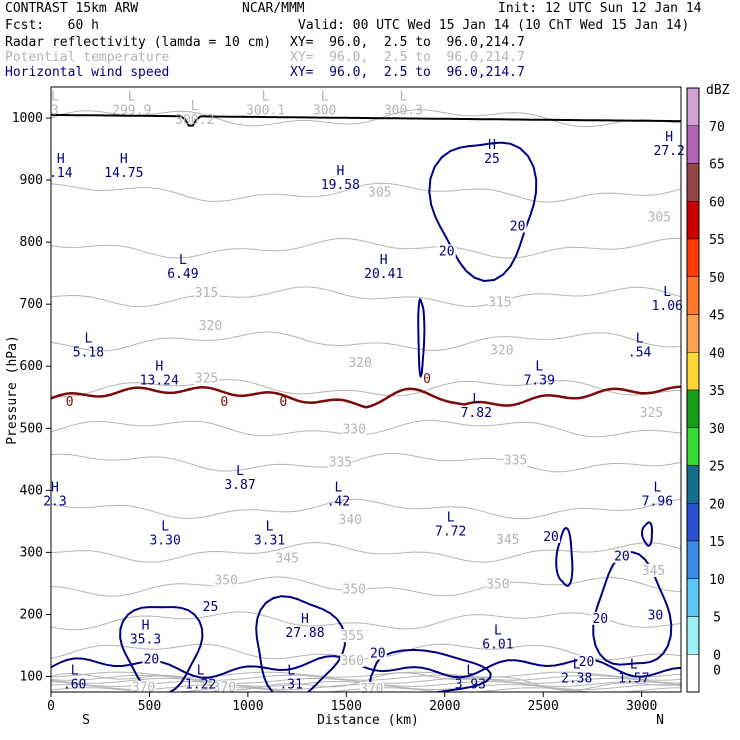  Describe the element at coordinates (640, 353) in the screenshot. I see `extremum-value-label: .54` at that location.